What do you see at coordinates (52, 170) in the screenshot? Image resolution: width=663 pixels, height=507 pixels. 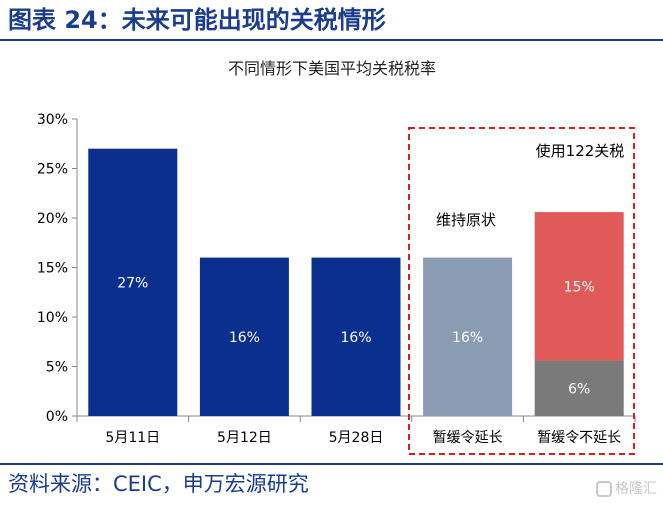 I see `y-tick-label: 25%` at bounding box center [52, 170].